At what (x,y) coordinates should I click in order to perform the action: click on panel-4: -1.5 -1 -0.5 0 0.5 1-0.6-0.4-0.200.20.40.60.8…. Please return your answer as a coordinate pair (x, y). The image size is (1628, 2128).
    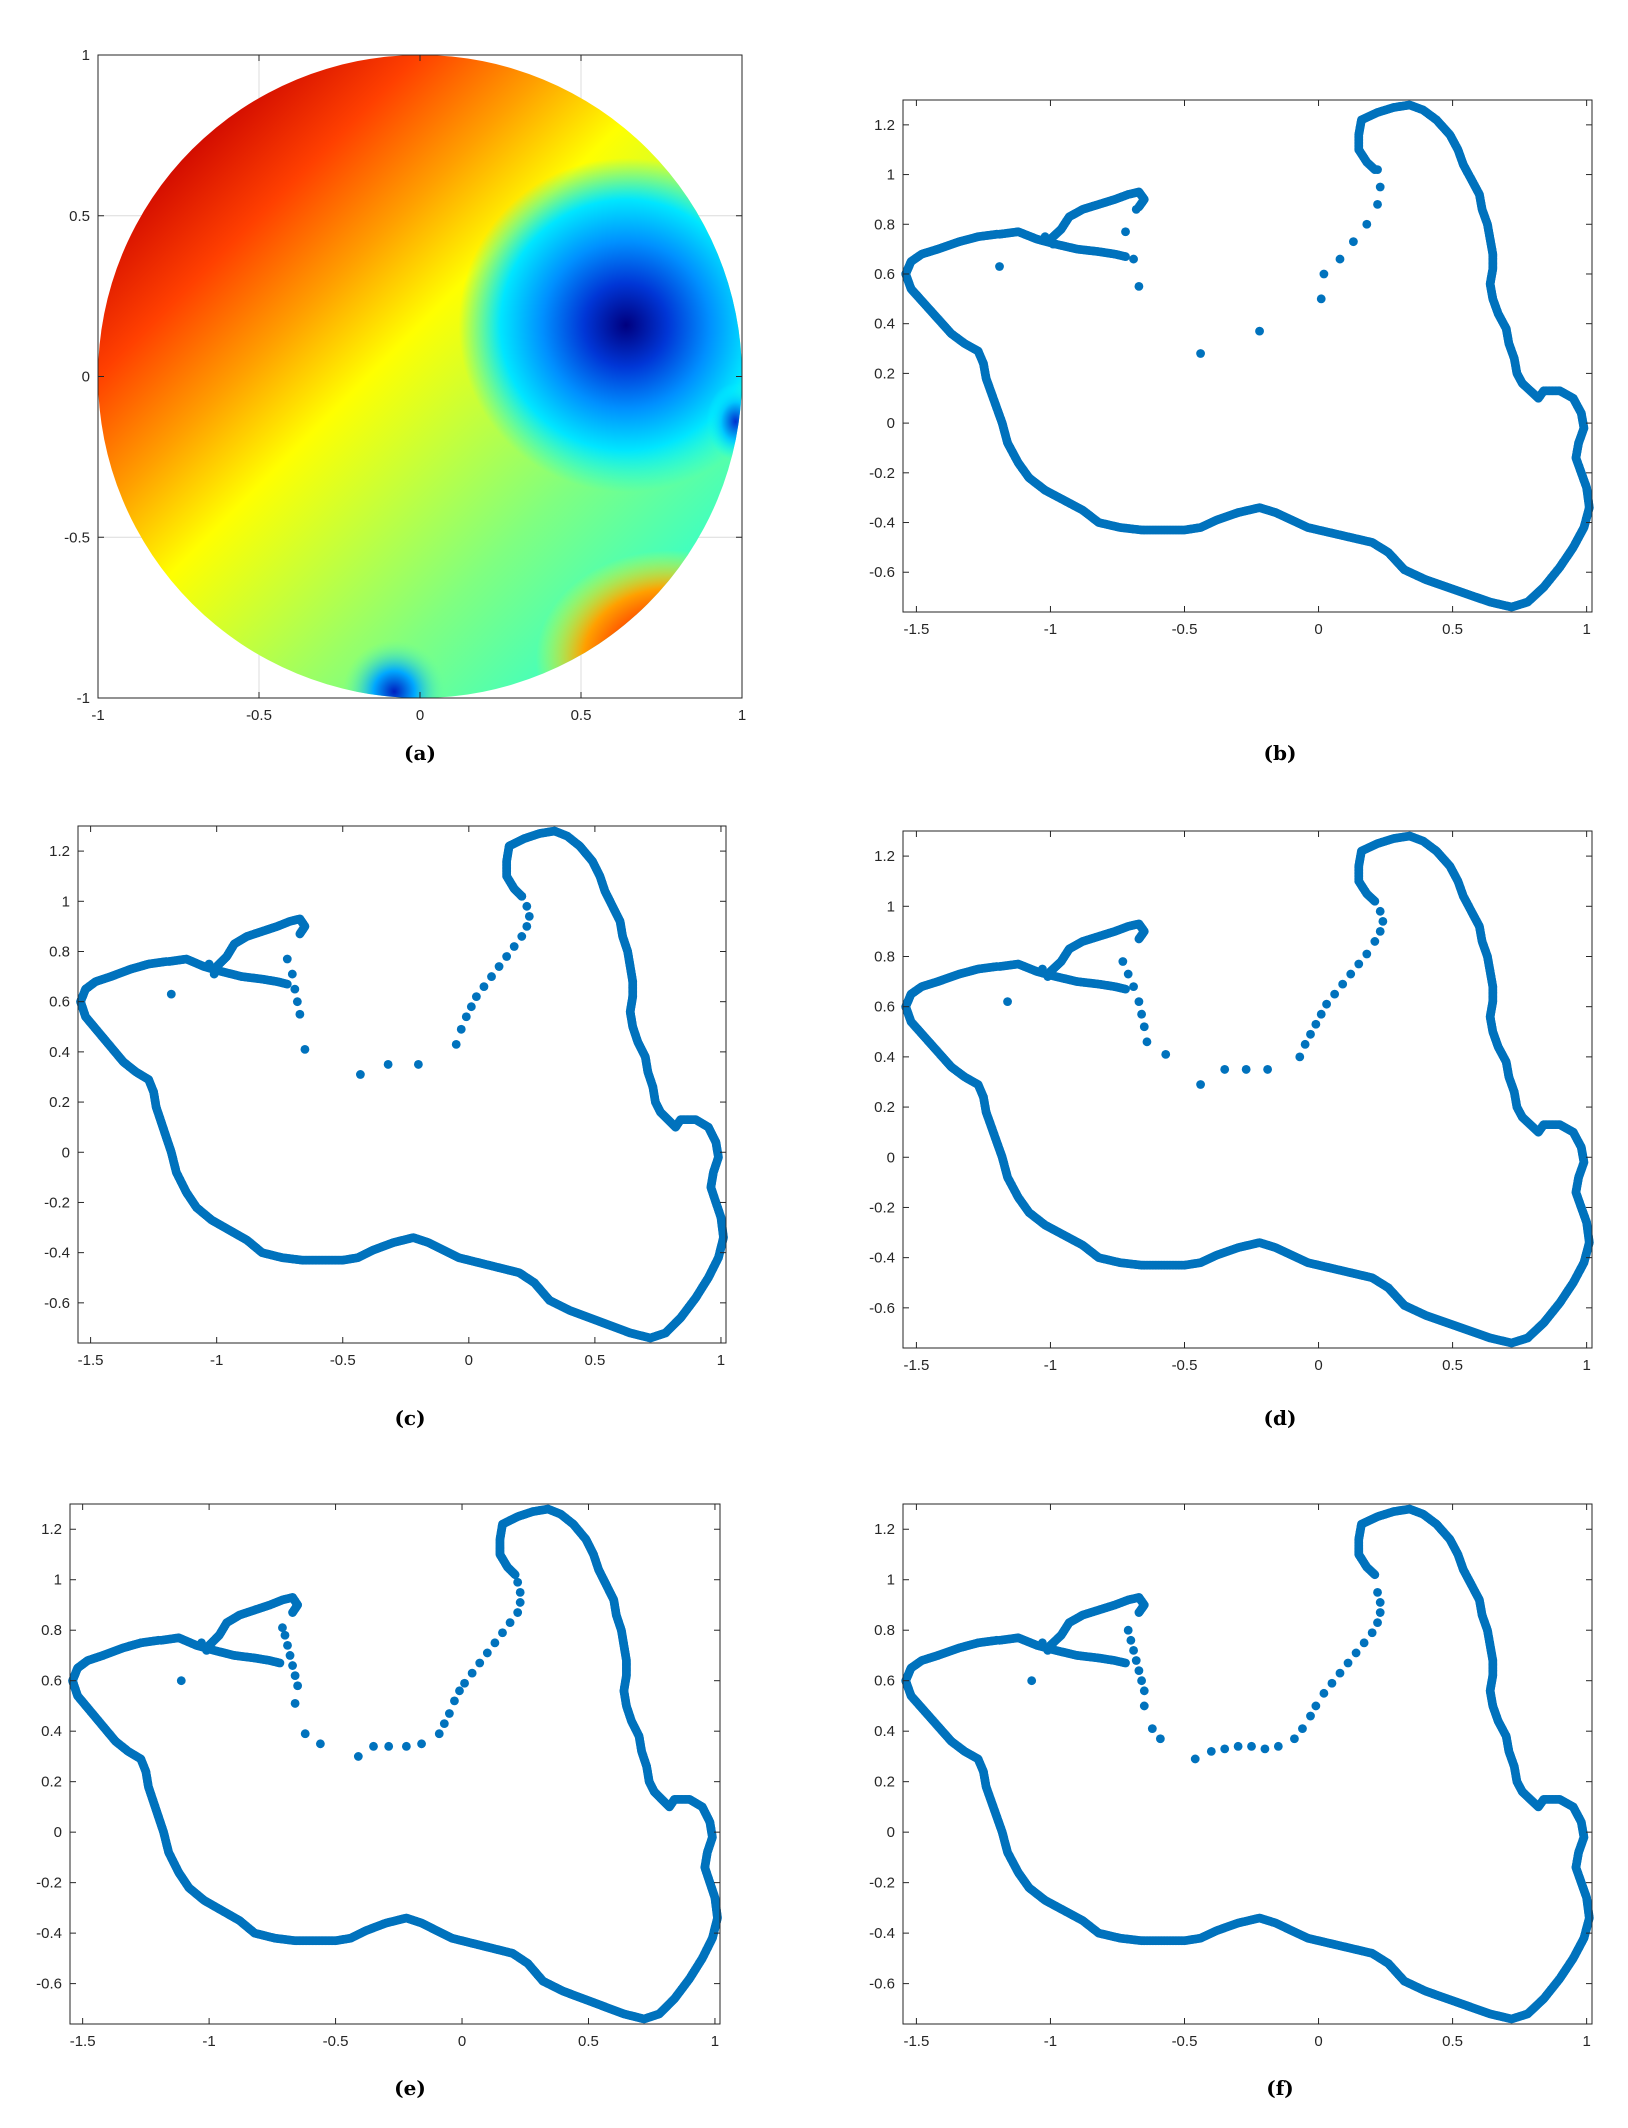
    Looking at the image, I should click on (1231, 1102).